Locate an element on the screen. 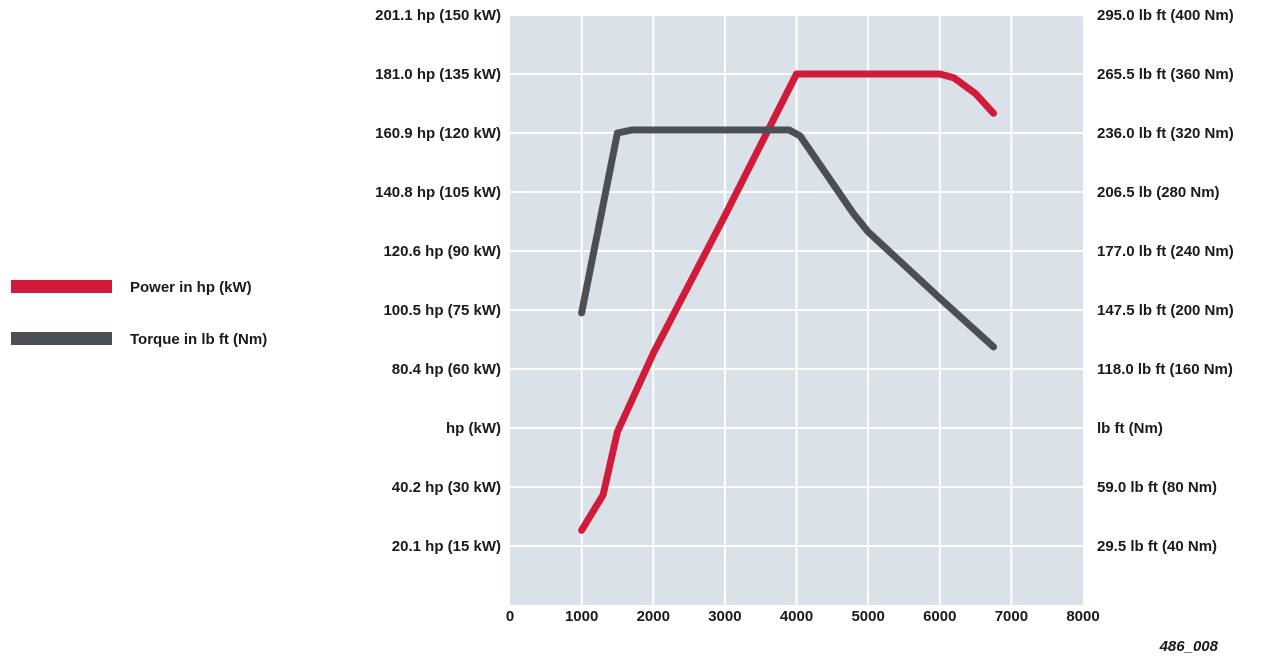 Image resolution: width=1270 pixels, height=658 pixels. left-axis-tick-label: 40.2 hp (30 kW) is located at coordinates (446, 487).